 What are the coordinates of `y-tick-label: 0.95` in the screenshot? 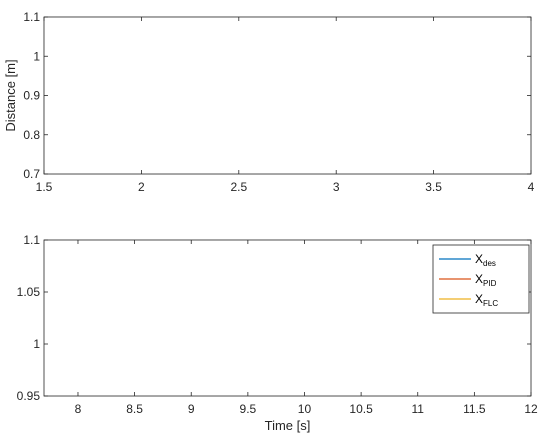 It's located at (29, 396).